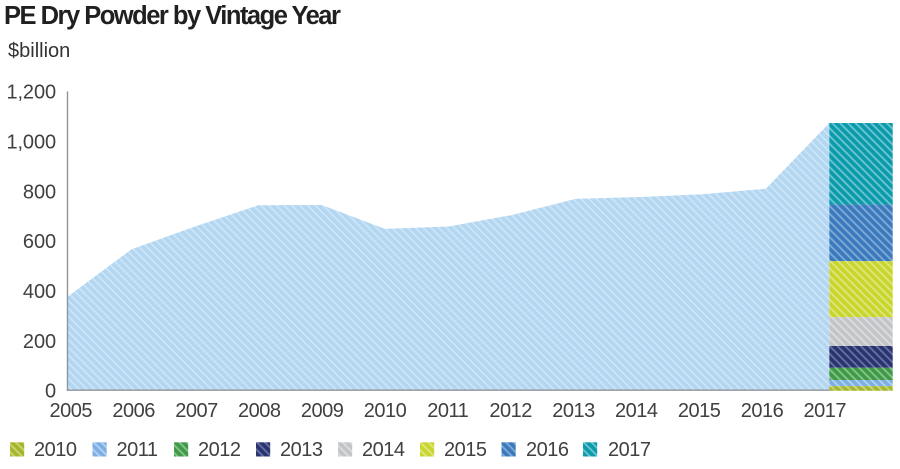 This screenshot has height=469, width=900. Describe the element at coordinates (50, 392) in the screenshot. I see `svg-text: 0` at that location.